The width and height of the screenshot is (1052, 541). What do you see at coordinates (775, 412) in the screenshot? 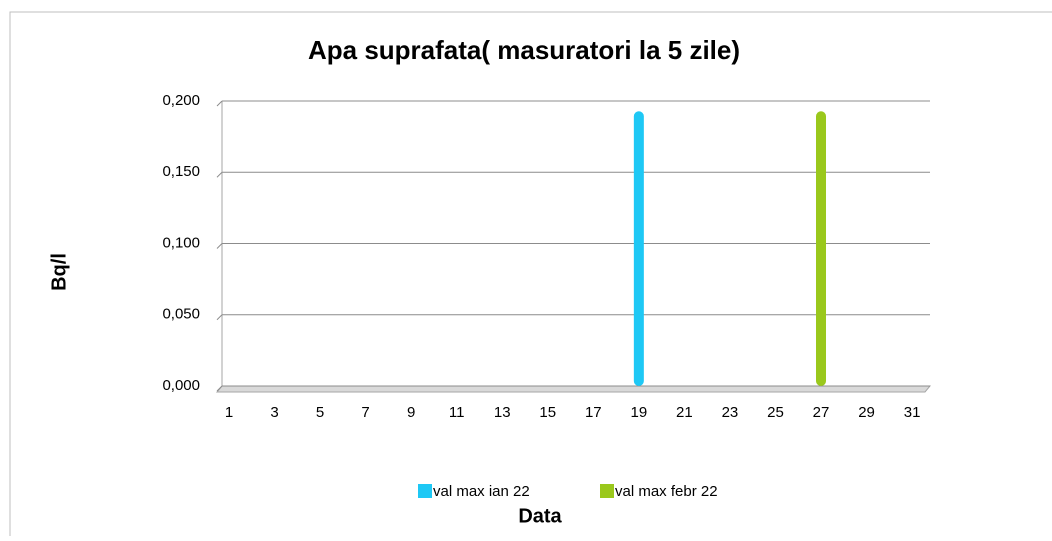
I see `x-tick-label: 25` at bounding box center [775, 412].